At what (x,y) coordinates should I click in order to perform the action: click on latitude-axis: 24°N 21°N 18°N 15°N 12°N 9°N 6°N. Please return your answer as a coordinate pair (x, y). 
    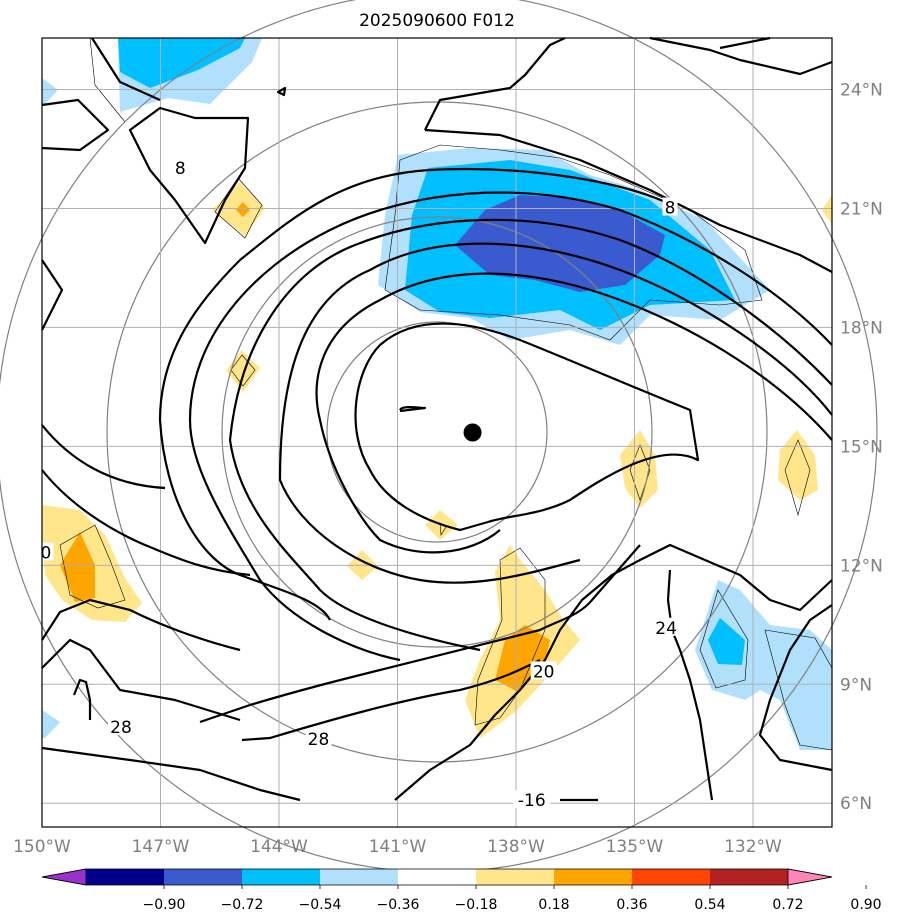
    Looking at the image, I should click on (861, 448).